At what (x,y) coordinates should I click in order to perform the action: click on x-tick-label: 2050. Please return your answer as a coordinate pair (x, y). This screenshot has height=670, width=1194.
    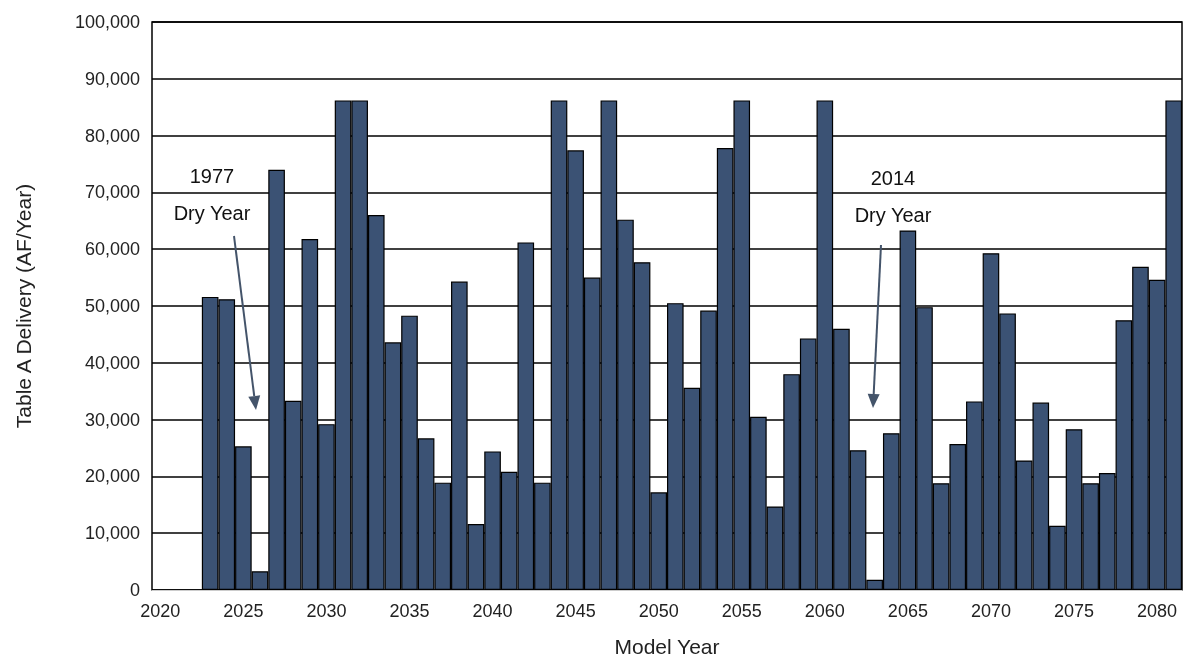
    Looking at the image, I should click on (658, 611).